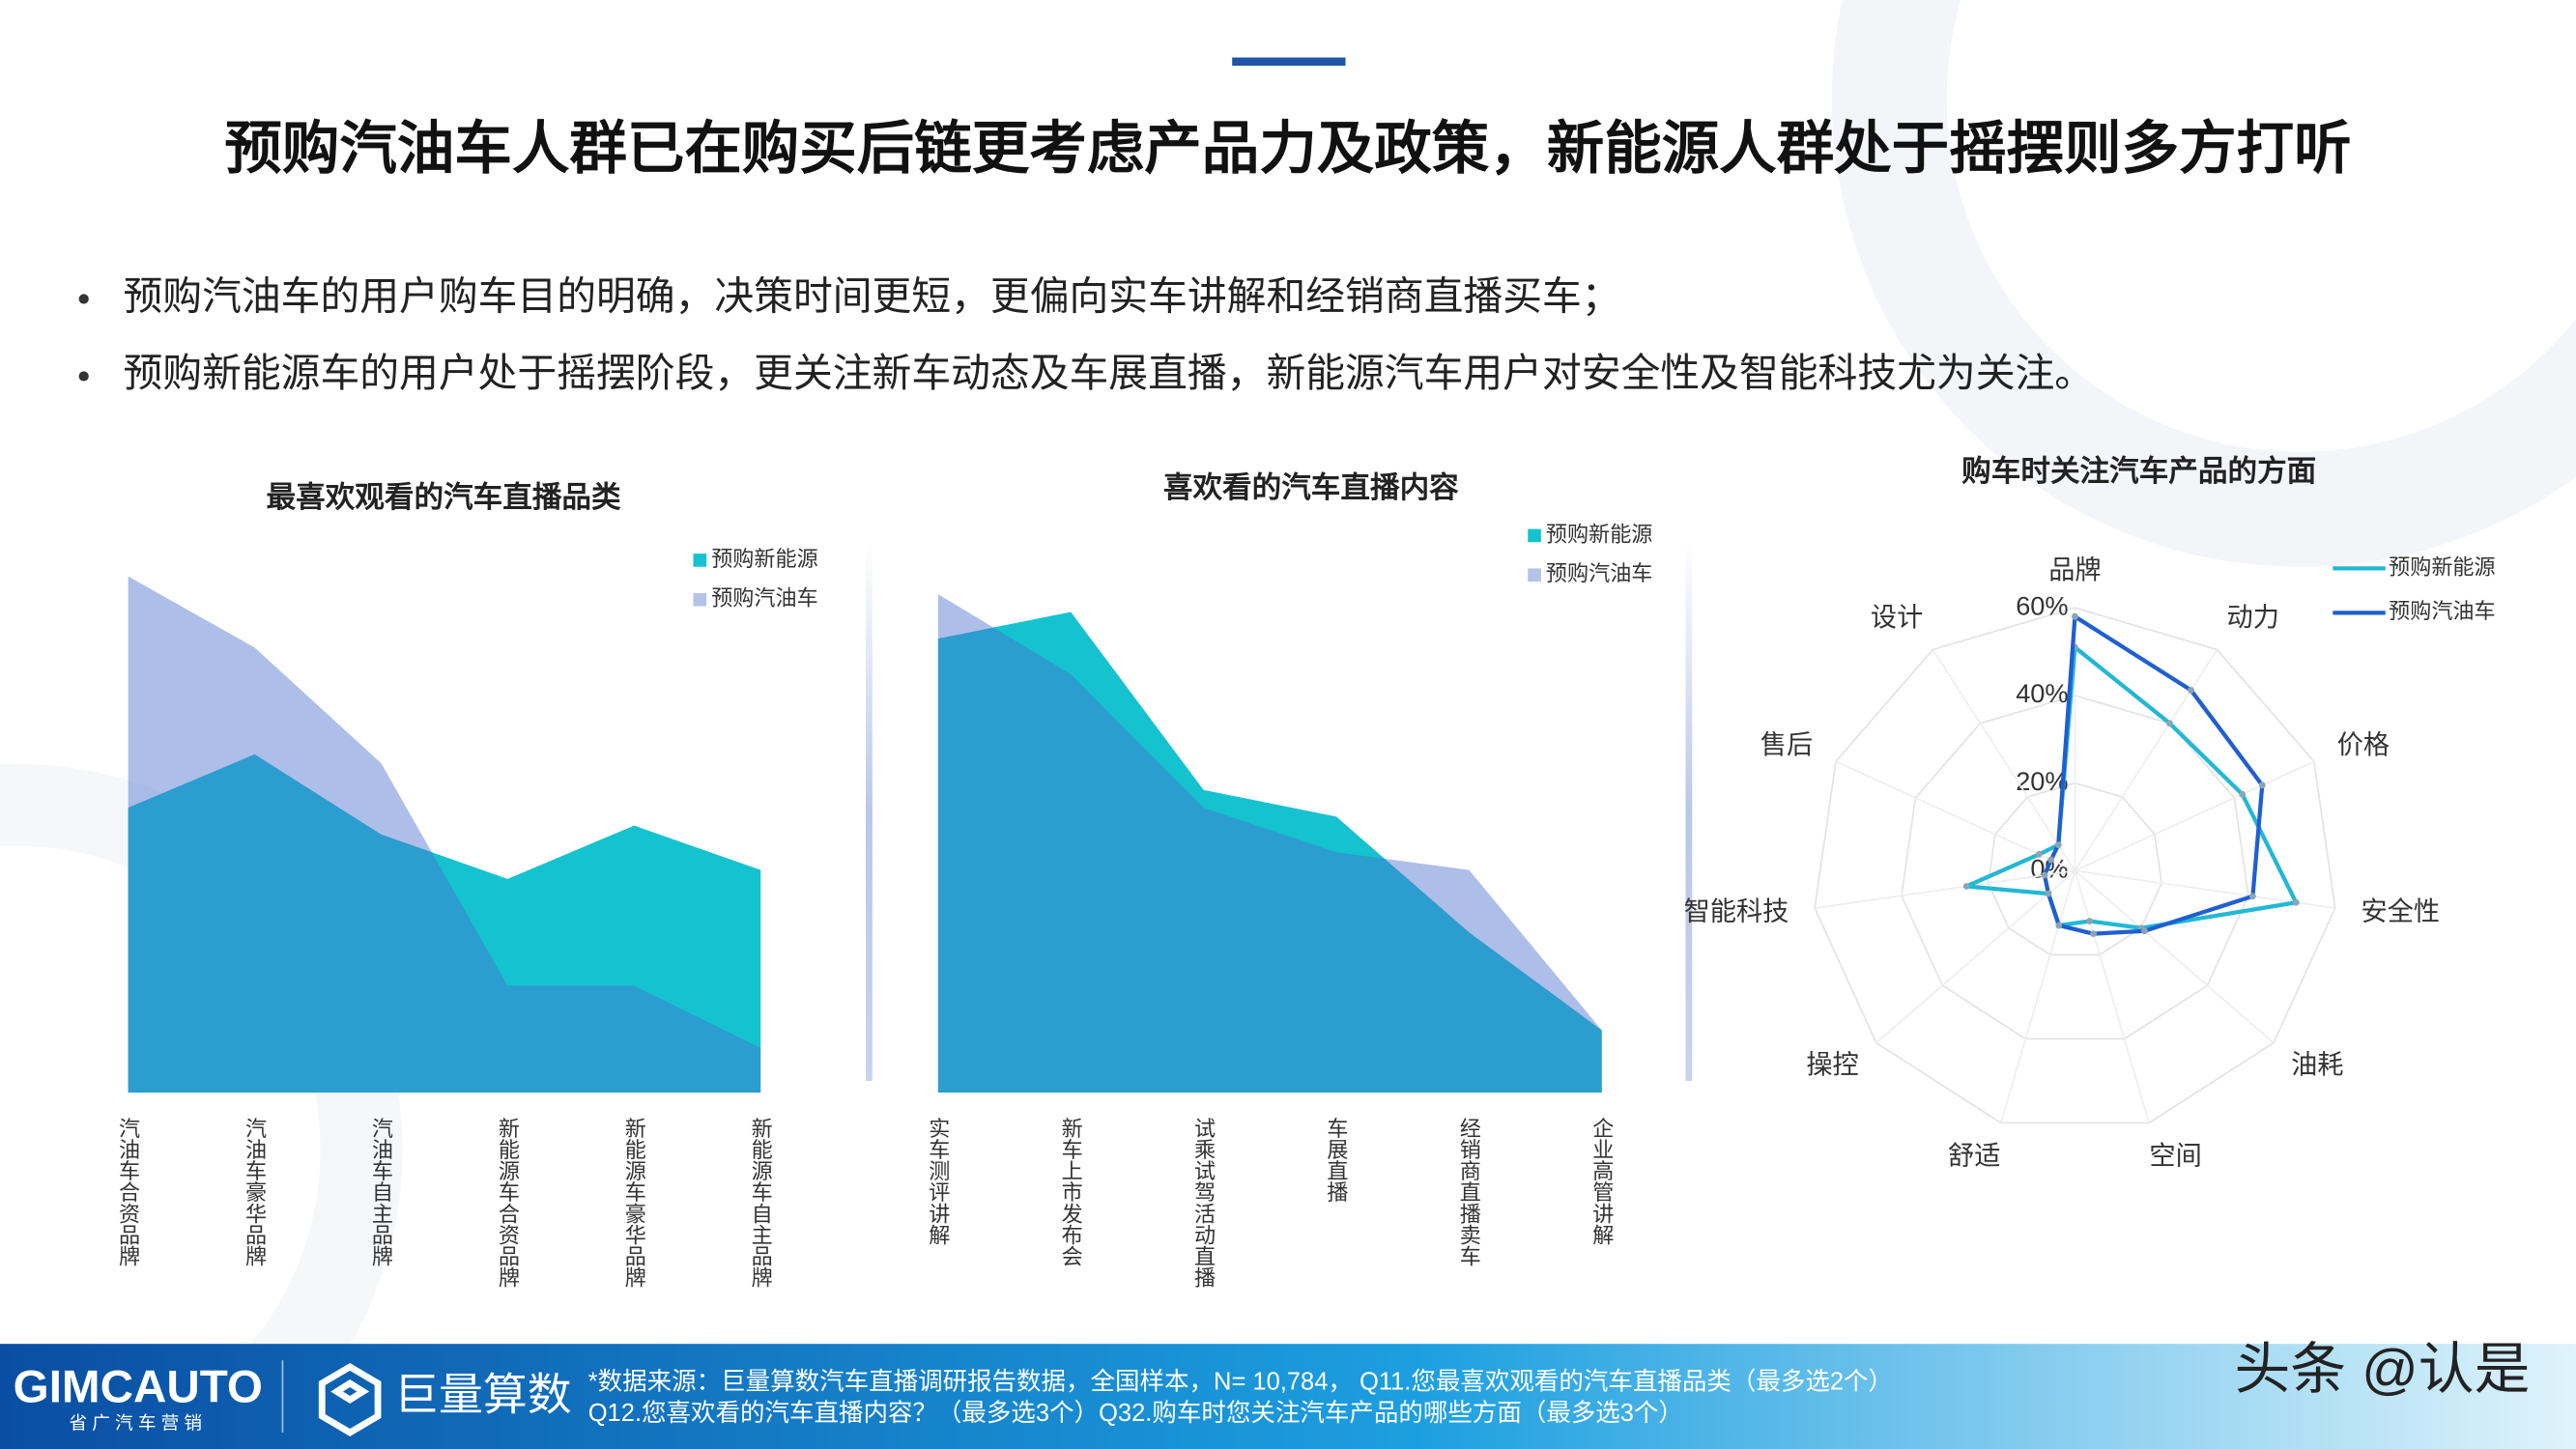  I want to click on axis-label: 安全性, so click(2401, 911).